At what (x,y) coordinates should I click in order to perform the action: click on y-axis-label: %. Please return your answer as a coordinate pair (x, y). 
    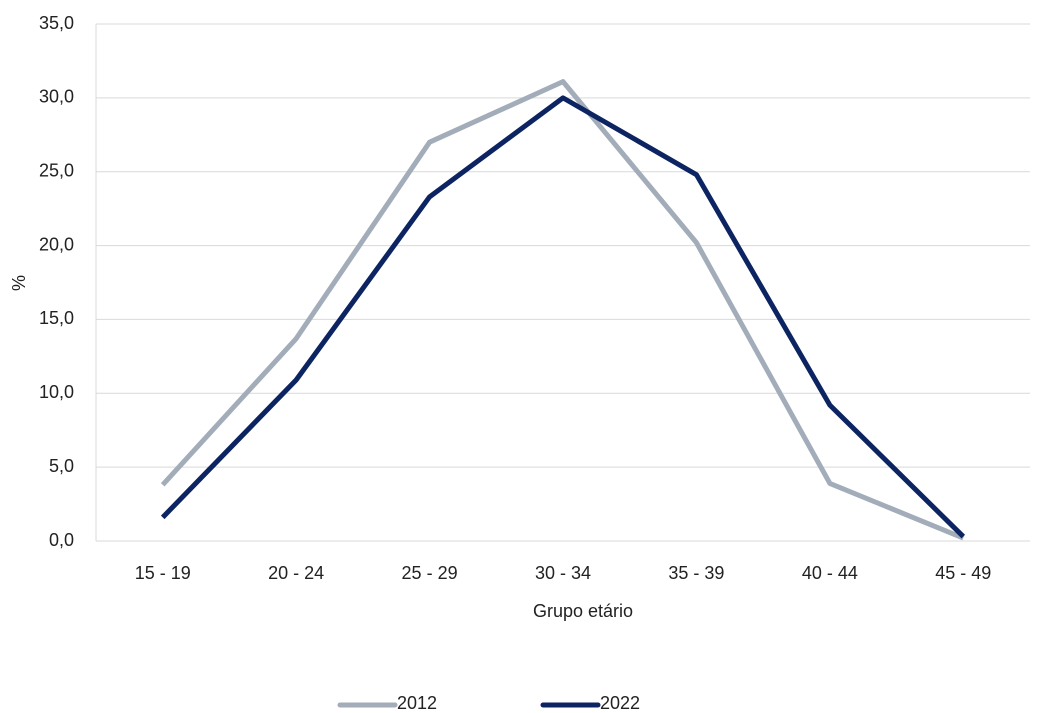
    Looking at the image, I should click on (19, 283).